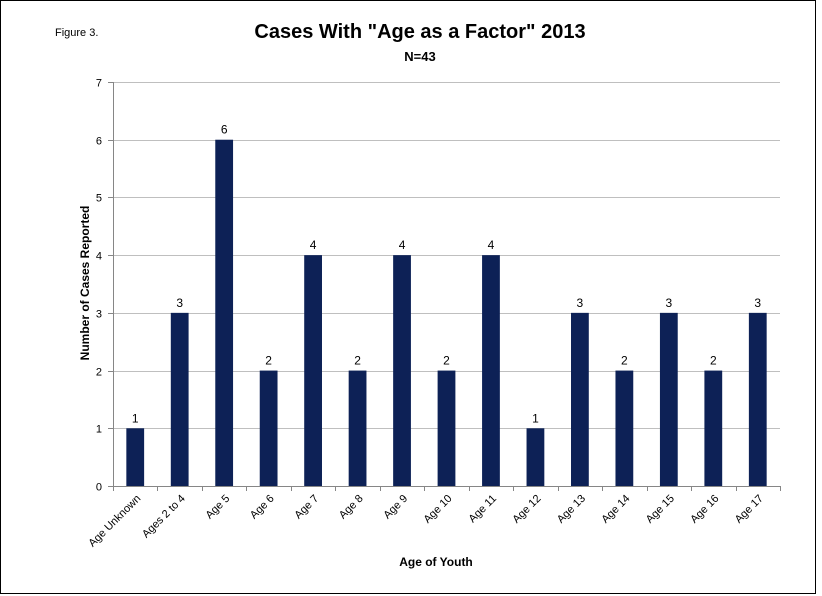  What do you see at coordinates (85, 283) in the screenshot?
I see `y-axis-title: Number of Cases Reported` at bounding box center [85, 283].